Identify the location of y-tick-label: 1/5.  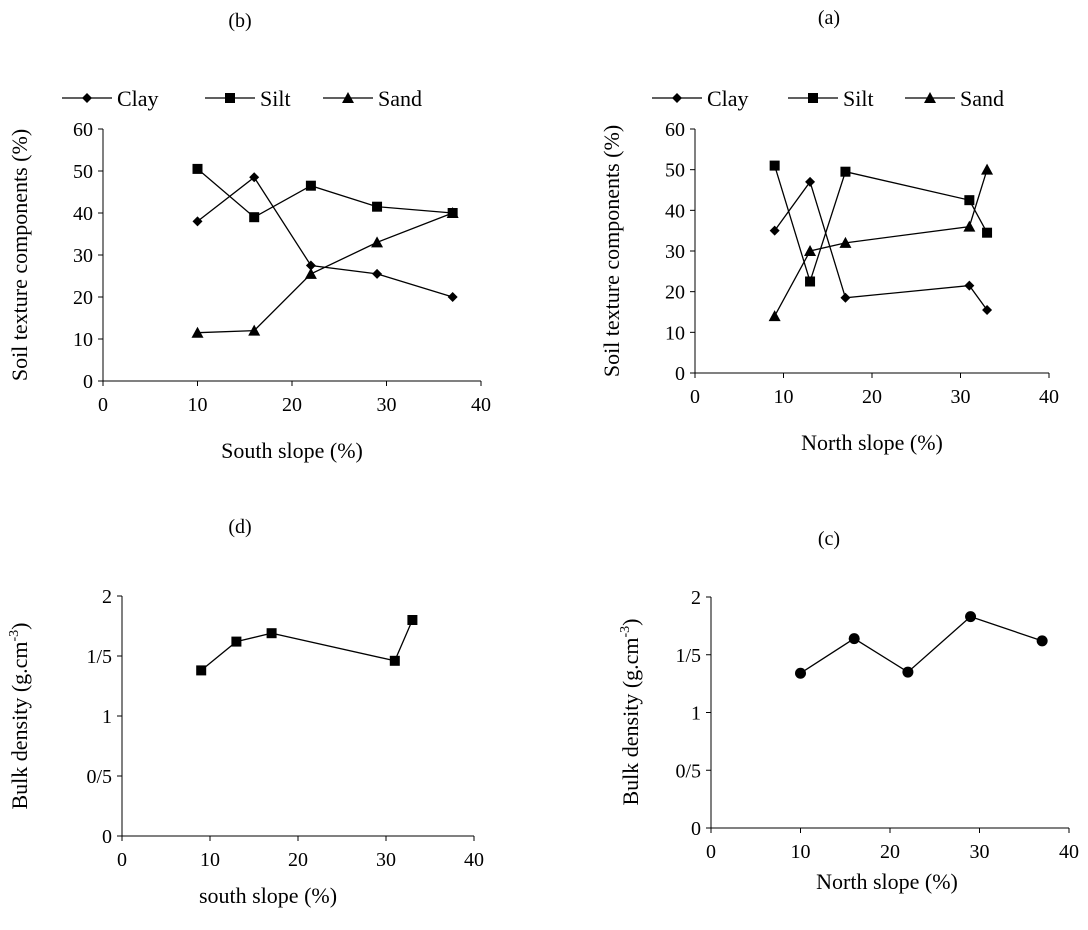
(99, 657).